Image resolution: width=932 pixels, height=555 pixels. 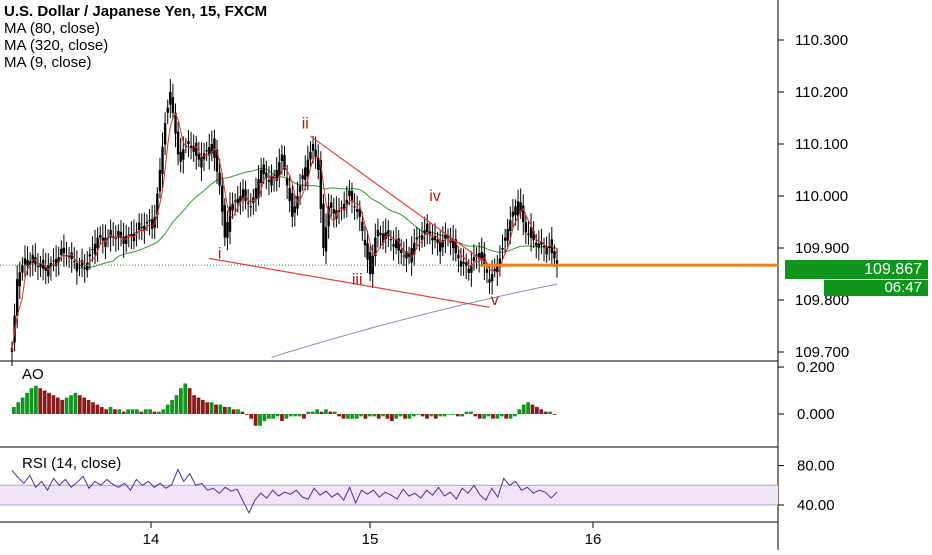 What do you see at coordinates (56, 45) in the screenshot?
I see `legend-ma320: MA (320, close)` at bounding box center [56, 45].